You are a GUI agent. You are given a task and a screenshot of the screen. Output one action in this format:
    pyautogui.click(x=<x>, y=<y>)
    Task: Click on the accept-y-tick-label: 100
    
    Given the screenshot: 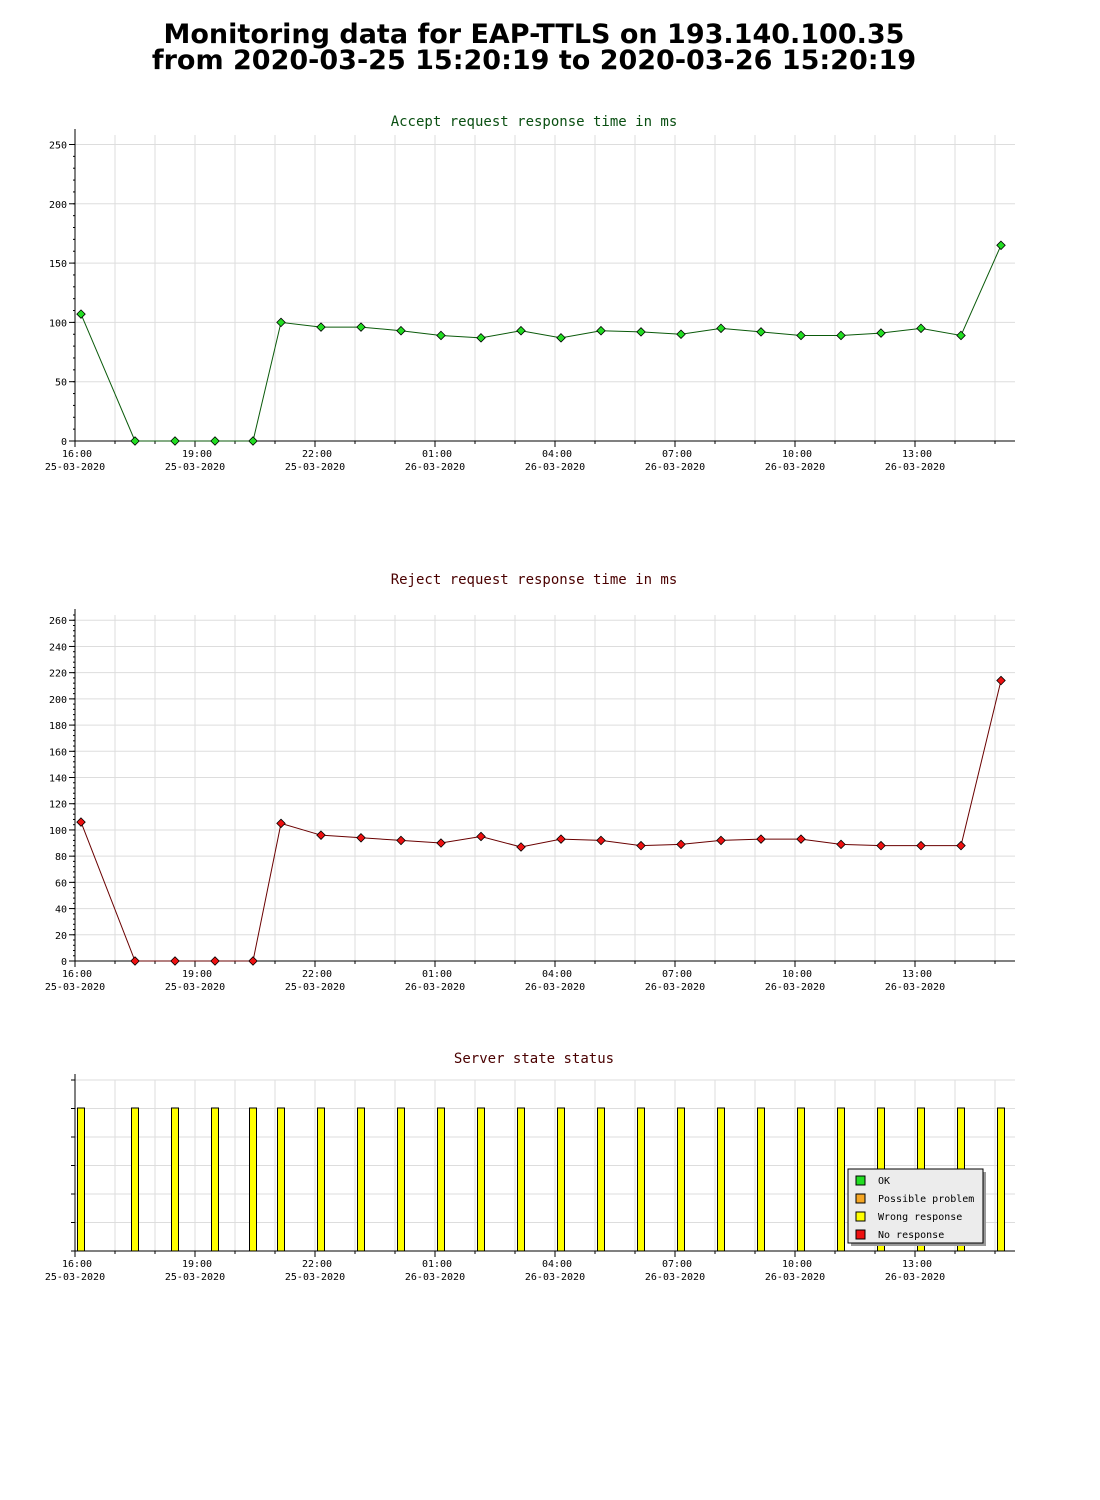 What is the action you would take?
    pyautogui.click(x=58, y=323)
    